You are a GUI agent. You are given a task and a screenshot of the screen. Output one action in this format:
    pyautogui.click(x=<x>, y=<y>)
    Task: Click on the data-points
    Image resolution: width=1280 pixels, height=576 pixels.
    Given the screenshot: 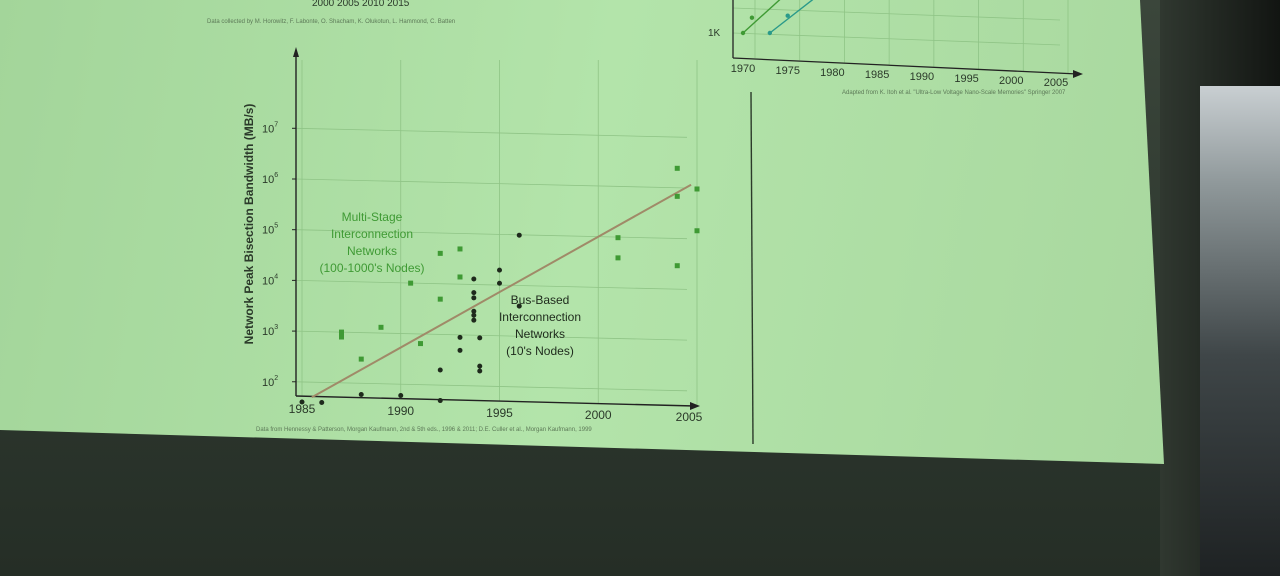 What is the action you would take?
    pyautogui.click(x=499, y=285)
    